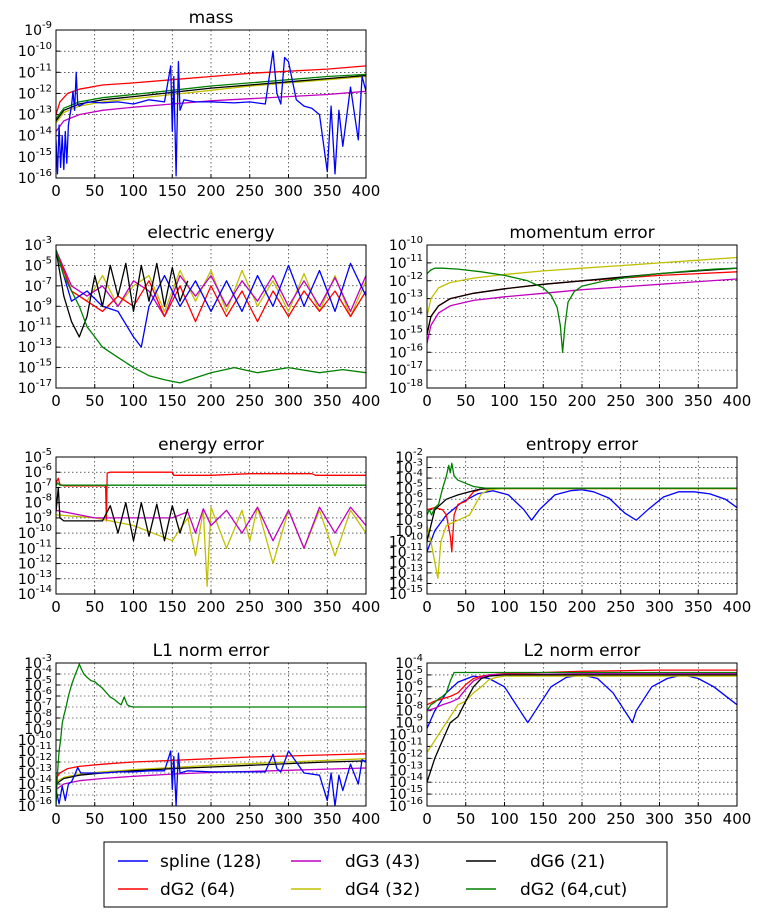 Image resolution: width=763 pixels, height=915 pixels. Describe the element at coordinates (35, 135) in the screenshot. I see `mass-ytick-label: 10-14` at that location.